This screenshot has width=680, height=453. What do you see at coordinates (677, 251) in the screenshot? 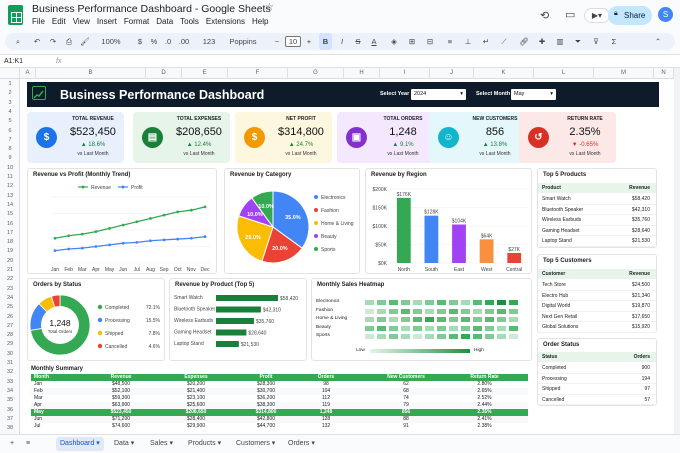
I see `vertical-scrollbar` at bounding box center [677, 251].